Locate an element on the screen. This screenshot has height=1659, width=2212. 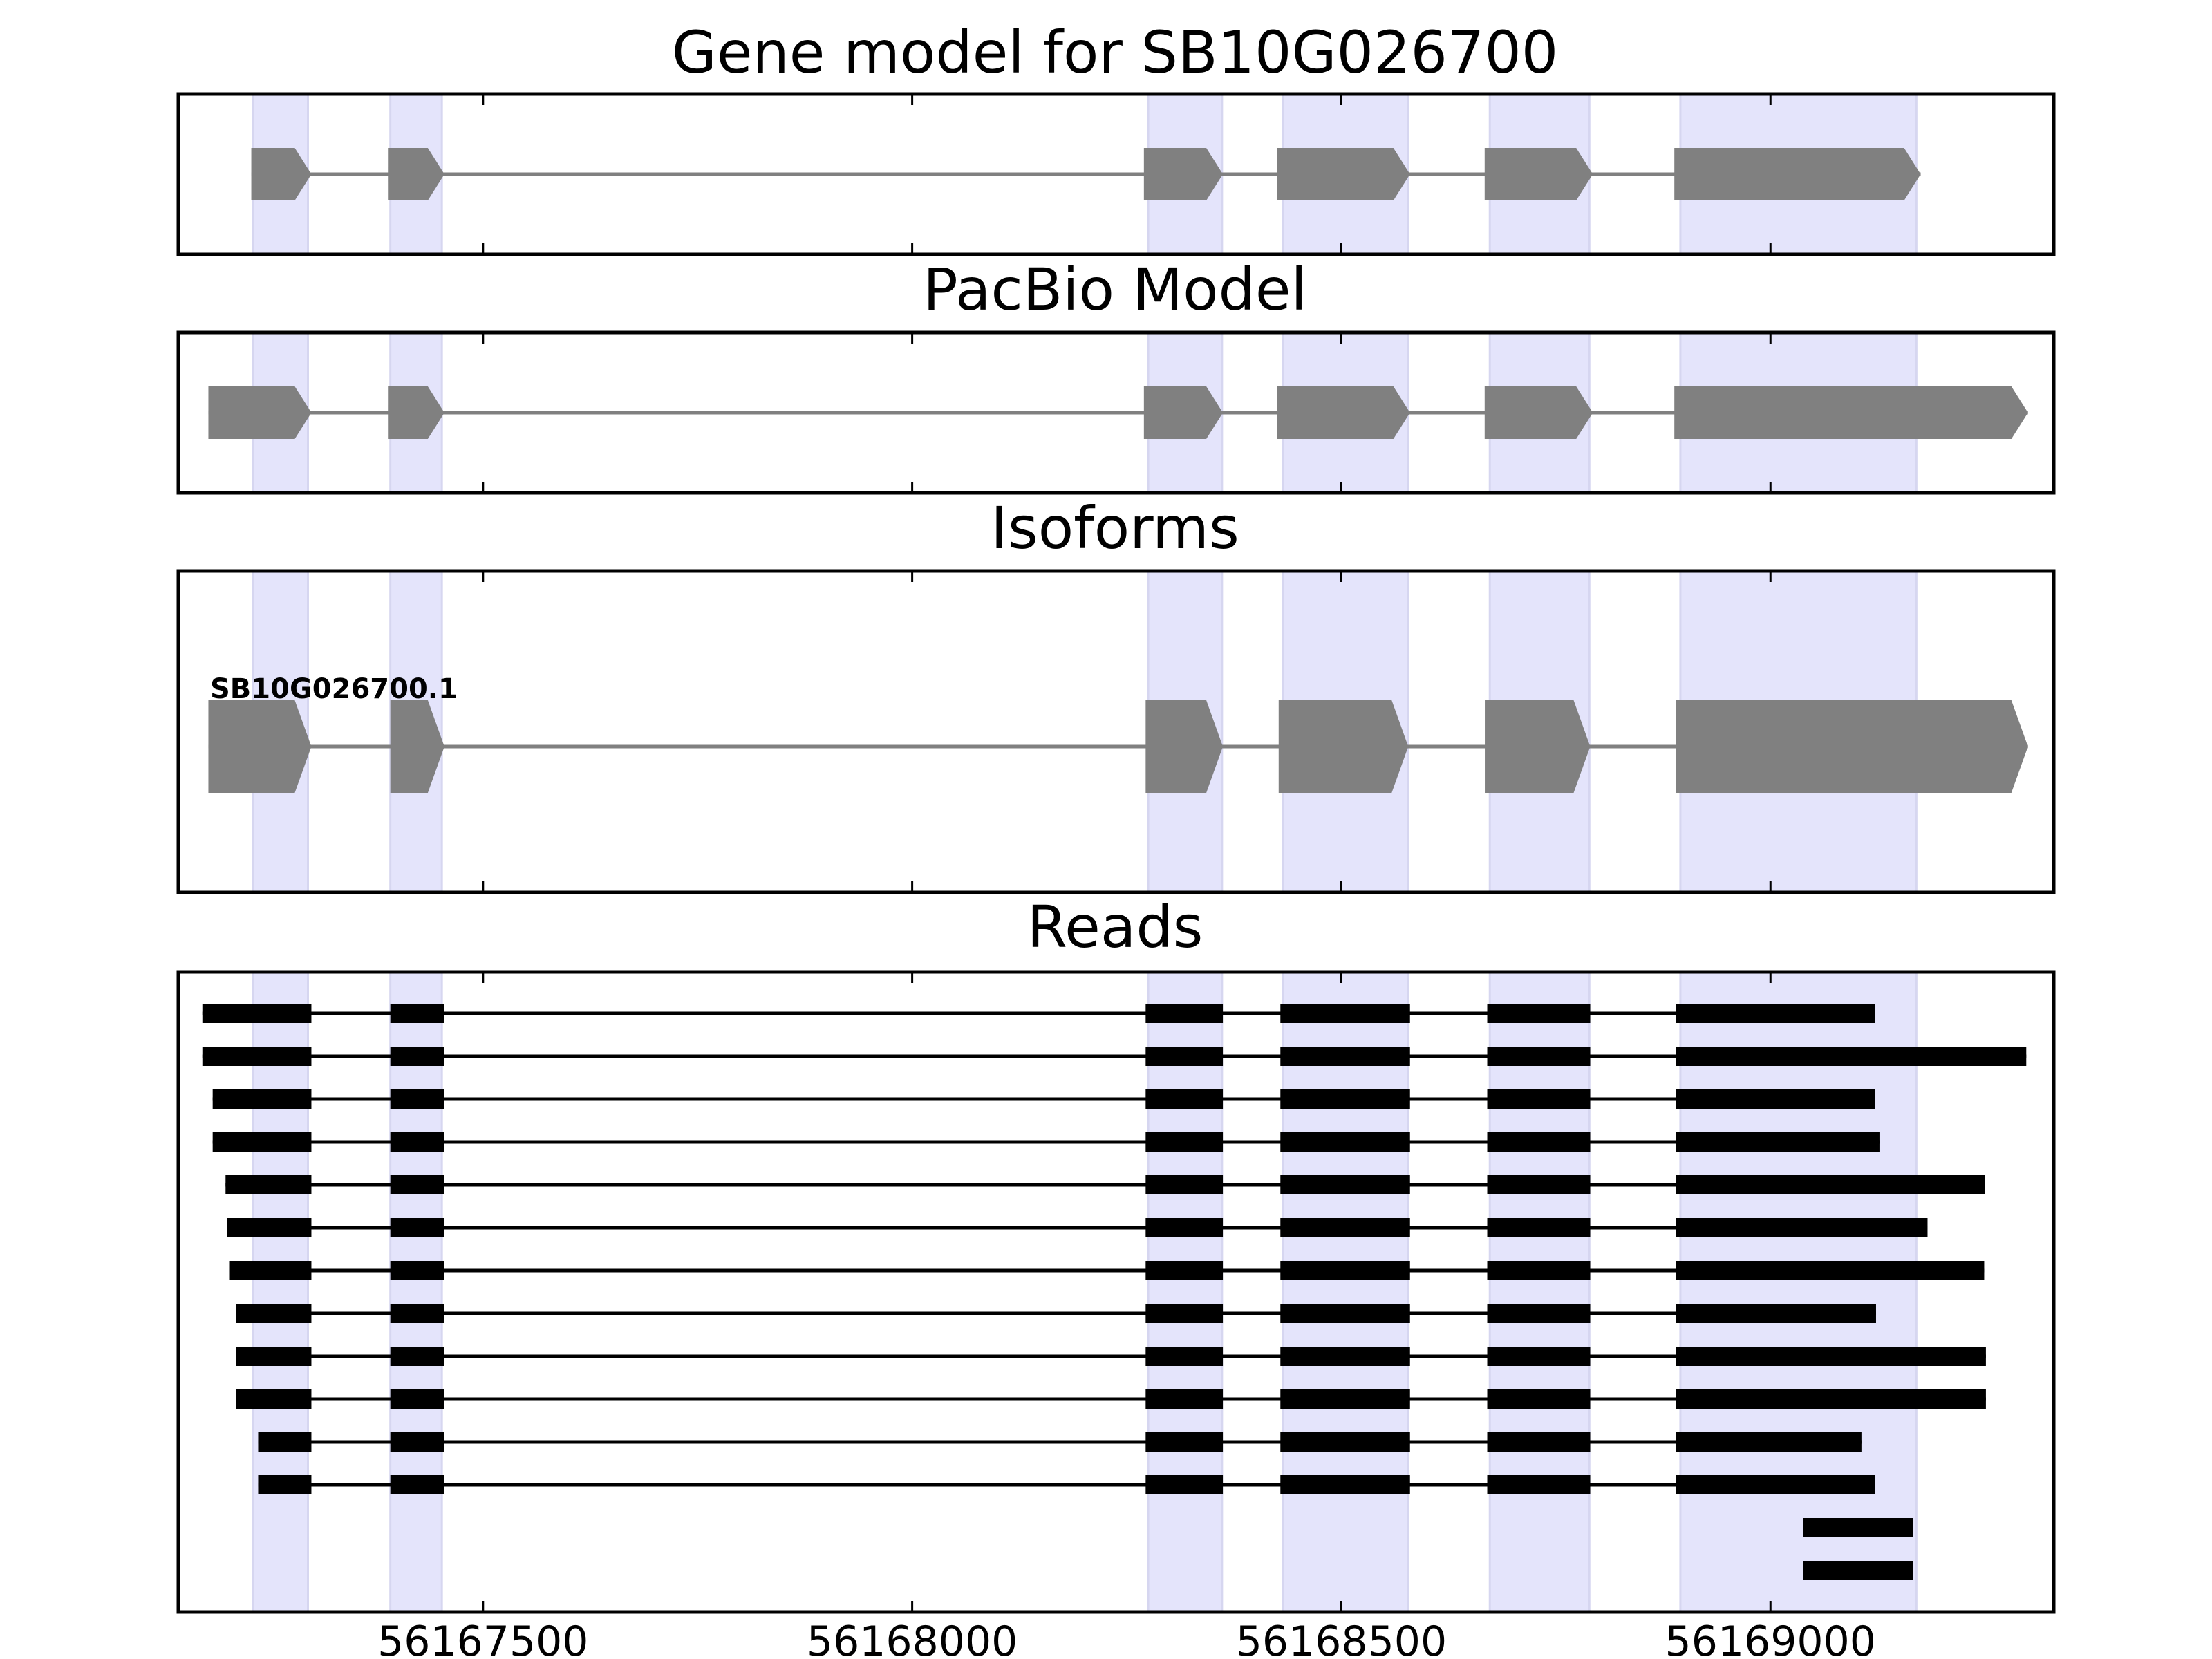
panel-title: Gene model for SB10G026700 is located at coordinates (1115, 53).